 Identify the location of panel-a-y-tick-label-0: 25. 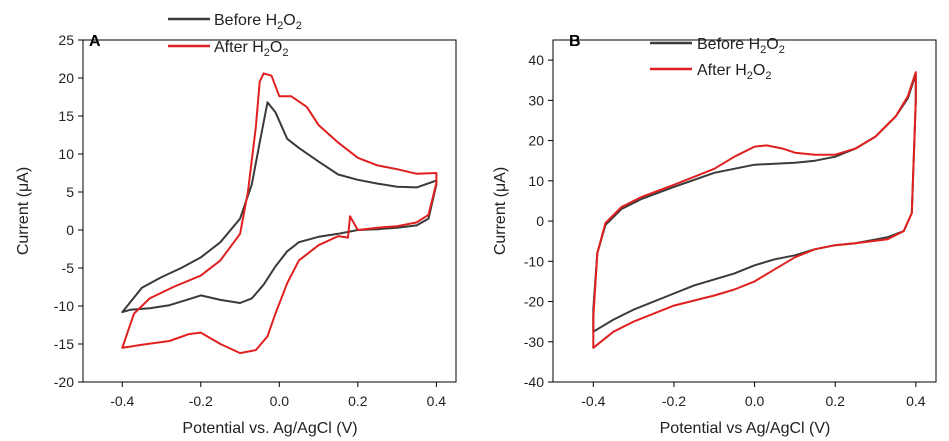
(66, 40).